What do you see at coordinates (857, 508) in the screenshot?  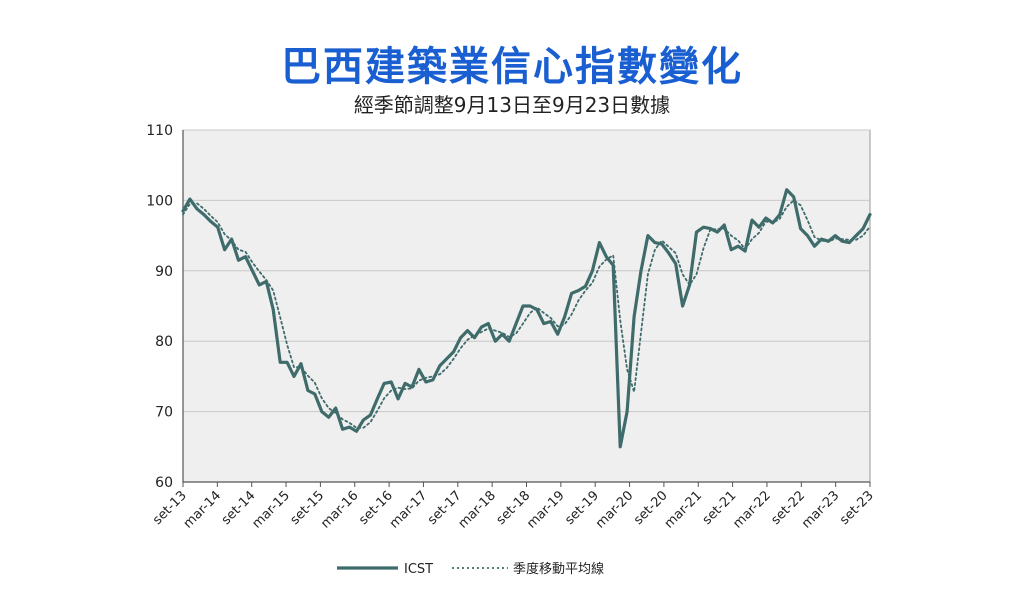 I see `x-tick-label: set-23` at bounding box center [857, 508].